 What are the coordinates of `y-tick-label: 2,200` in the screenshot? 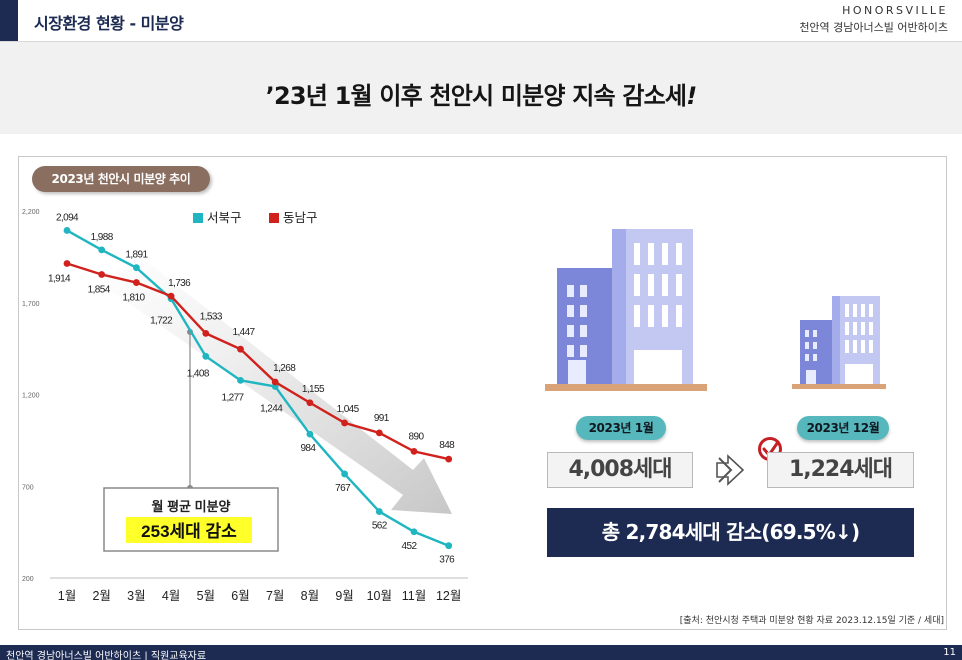 It's located at (31, 212).